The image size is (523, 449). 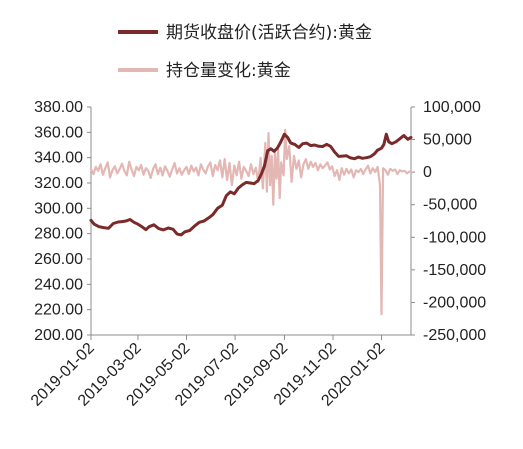 I want to click on y-left-tick-label: 240.00, so click(x=58, y=284).